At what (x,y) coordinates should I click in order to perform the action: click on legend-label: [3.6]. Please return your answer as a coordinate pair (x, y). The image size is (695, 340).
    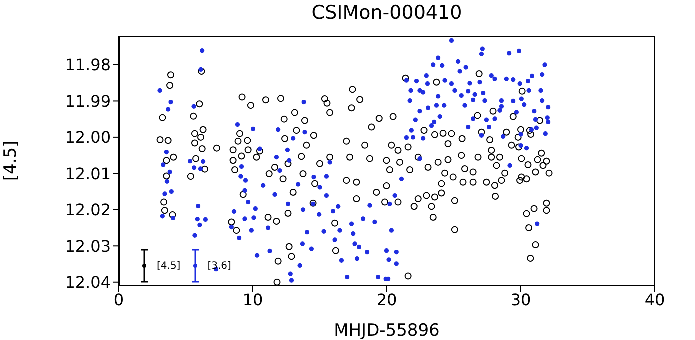
    Looking at the image, I should click on (220, 266).